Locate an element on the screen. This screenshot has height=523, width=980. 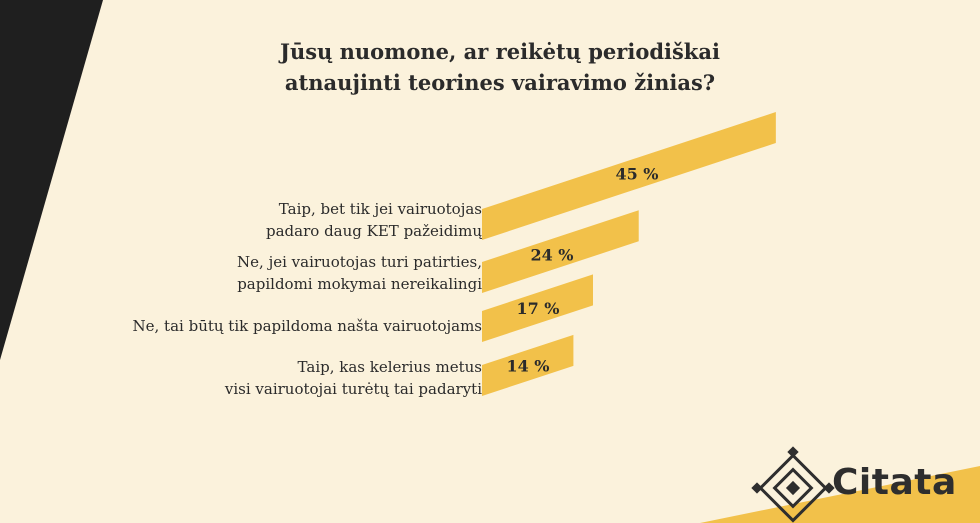
value-label-2: 24 % is located at coordinates (551, 254).